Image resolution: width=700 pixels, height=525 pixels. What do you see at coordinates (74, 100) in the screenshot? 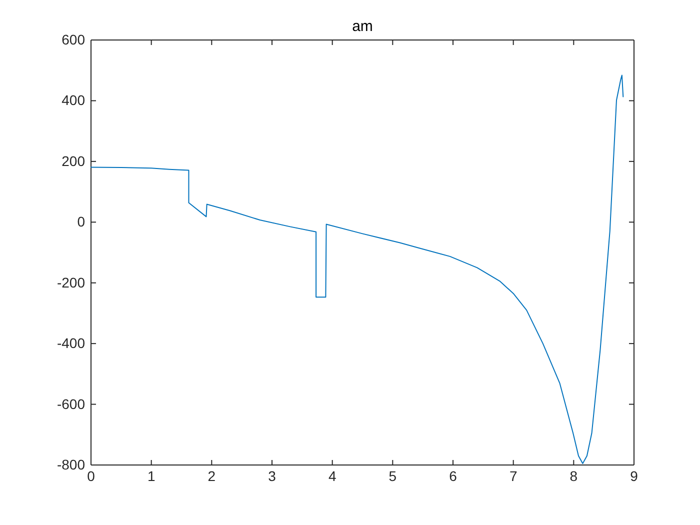
I see `y-tick-label: 400` at bounding box center [74, 100].